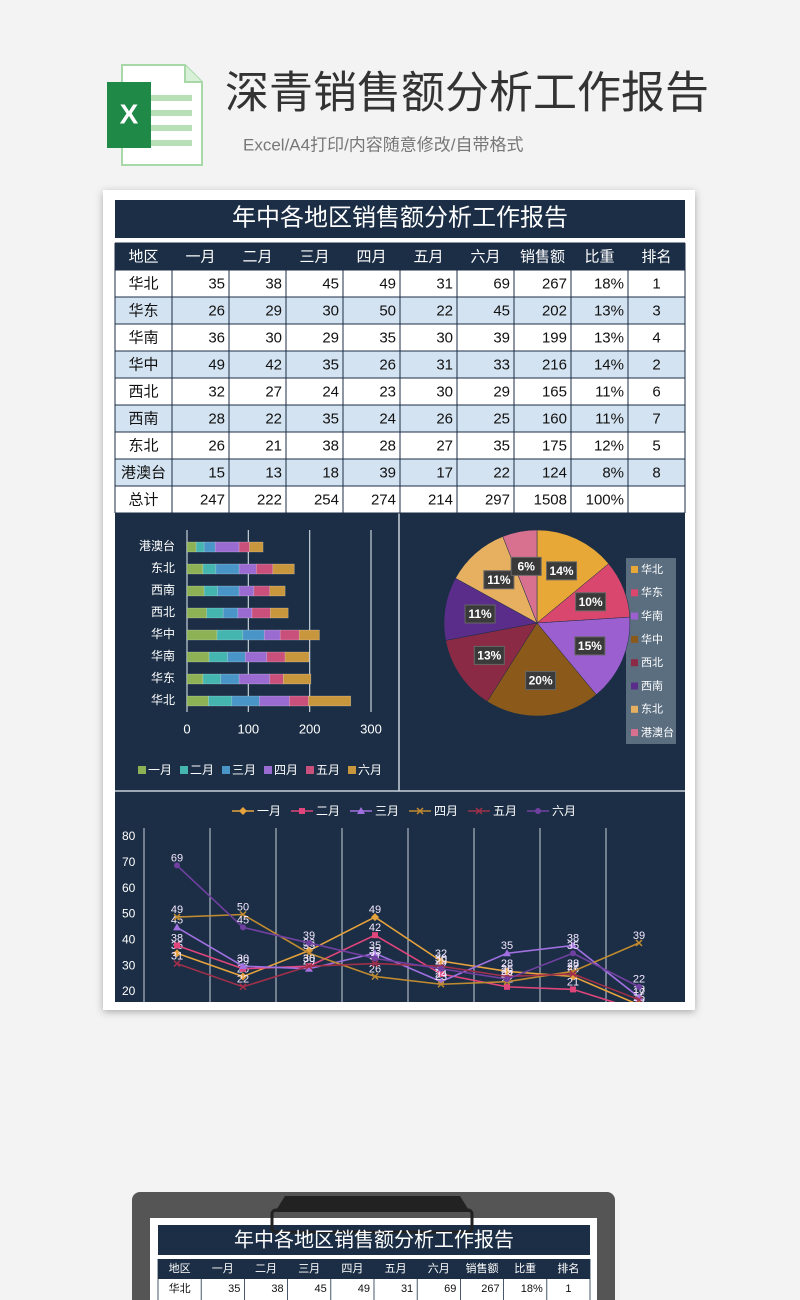 Image resolution: width=800 pixels, height=1300 pixels. What do you see at coordinates (400, 217) in the screenshot?
I see `sheet-title: 年中各地区销售额分析工作报告` at bounding box center [400, 217].